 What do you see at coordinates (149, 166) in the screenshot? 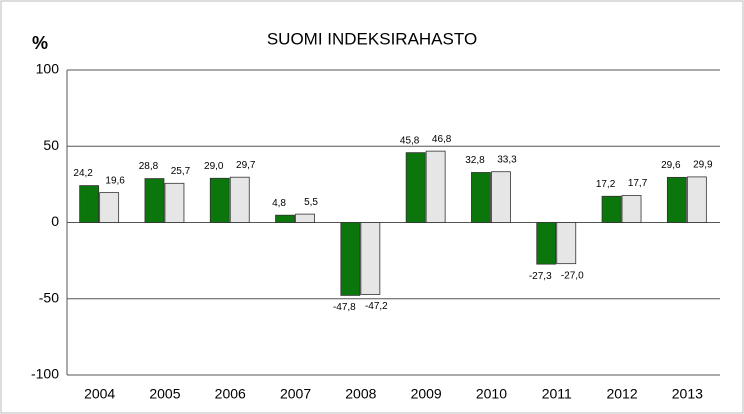
I see `value-label: 28,8` at bounding box center [149, 166].